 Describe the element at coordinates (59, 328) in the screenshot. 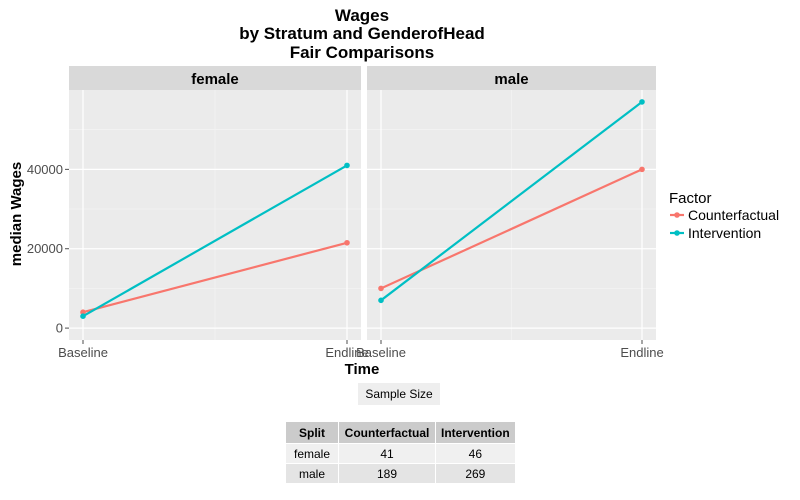

I see `y-tick-label: 0` at that location.